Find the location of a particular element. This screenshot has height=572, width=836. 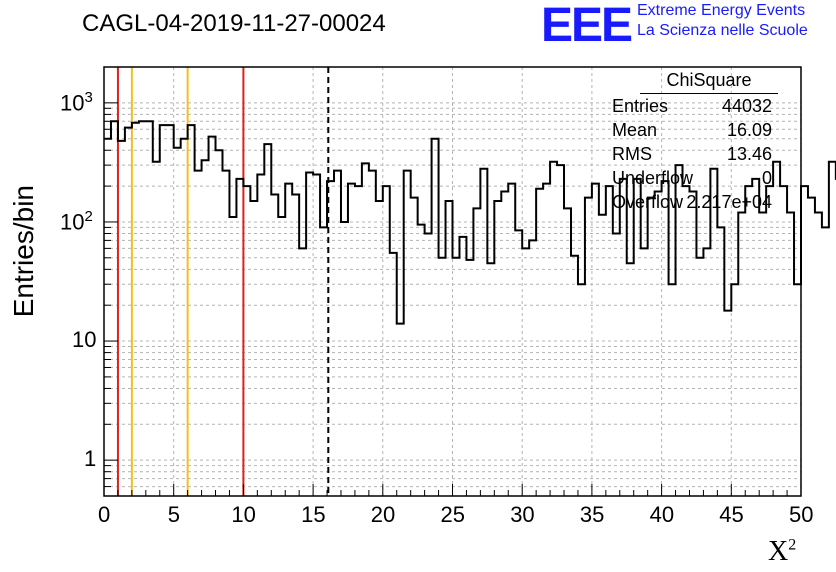

y-tick-label: 10 is located at coordinates (84, 340).